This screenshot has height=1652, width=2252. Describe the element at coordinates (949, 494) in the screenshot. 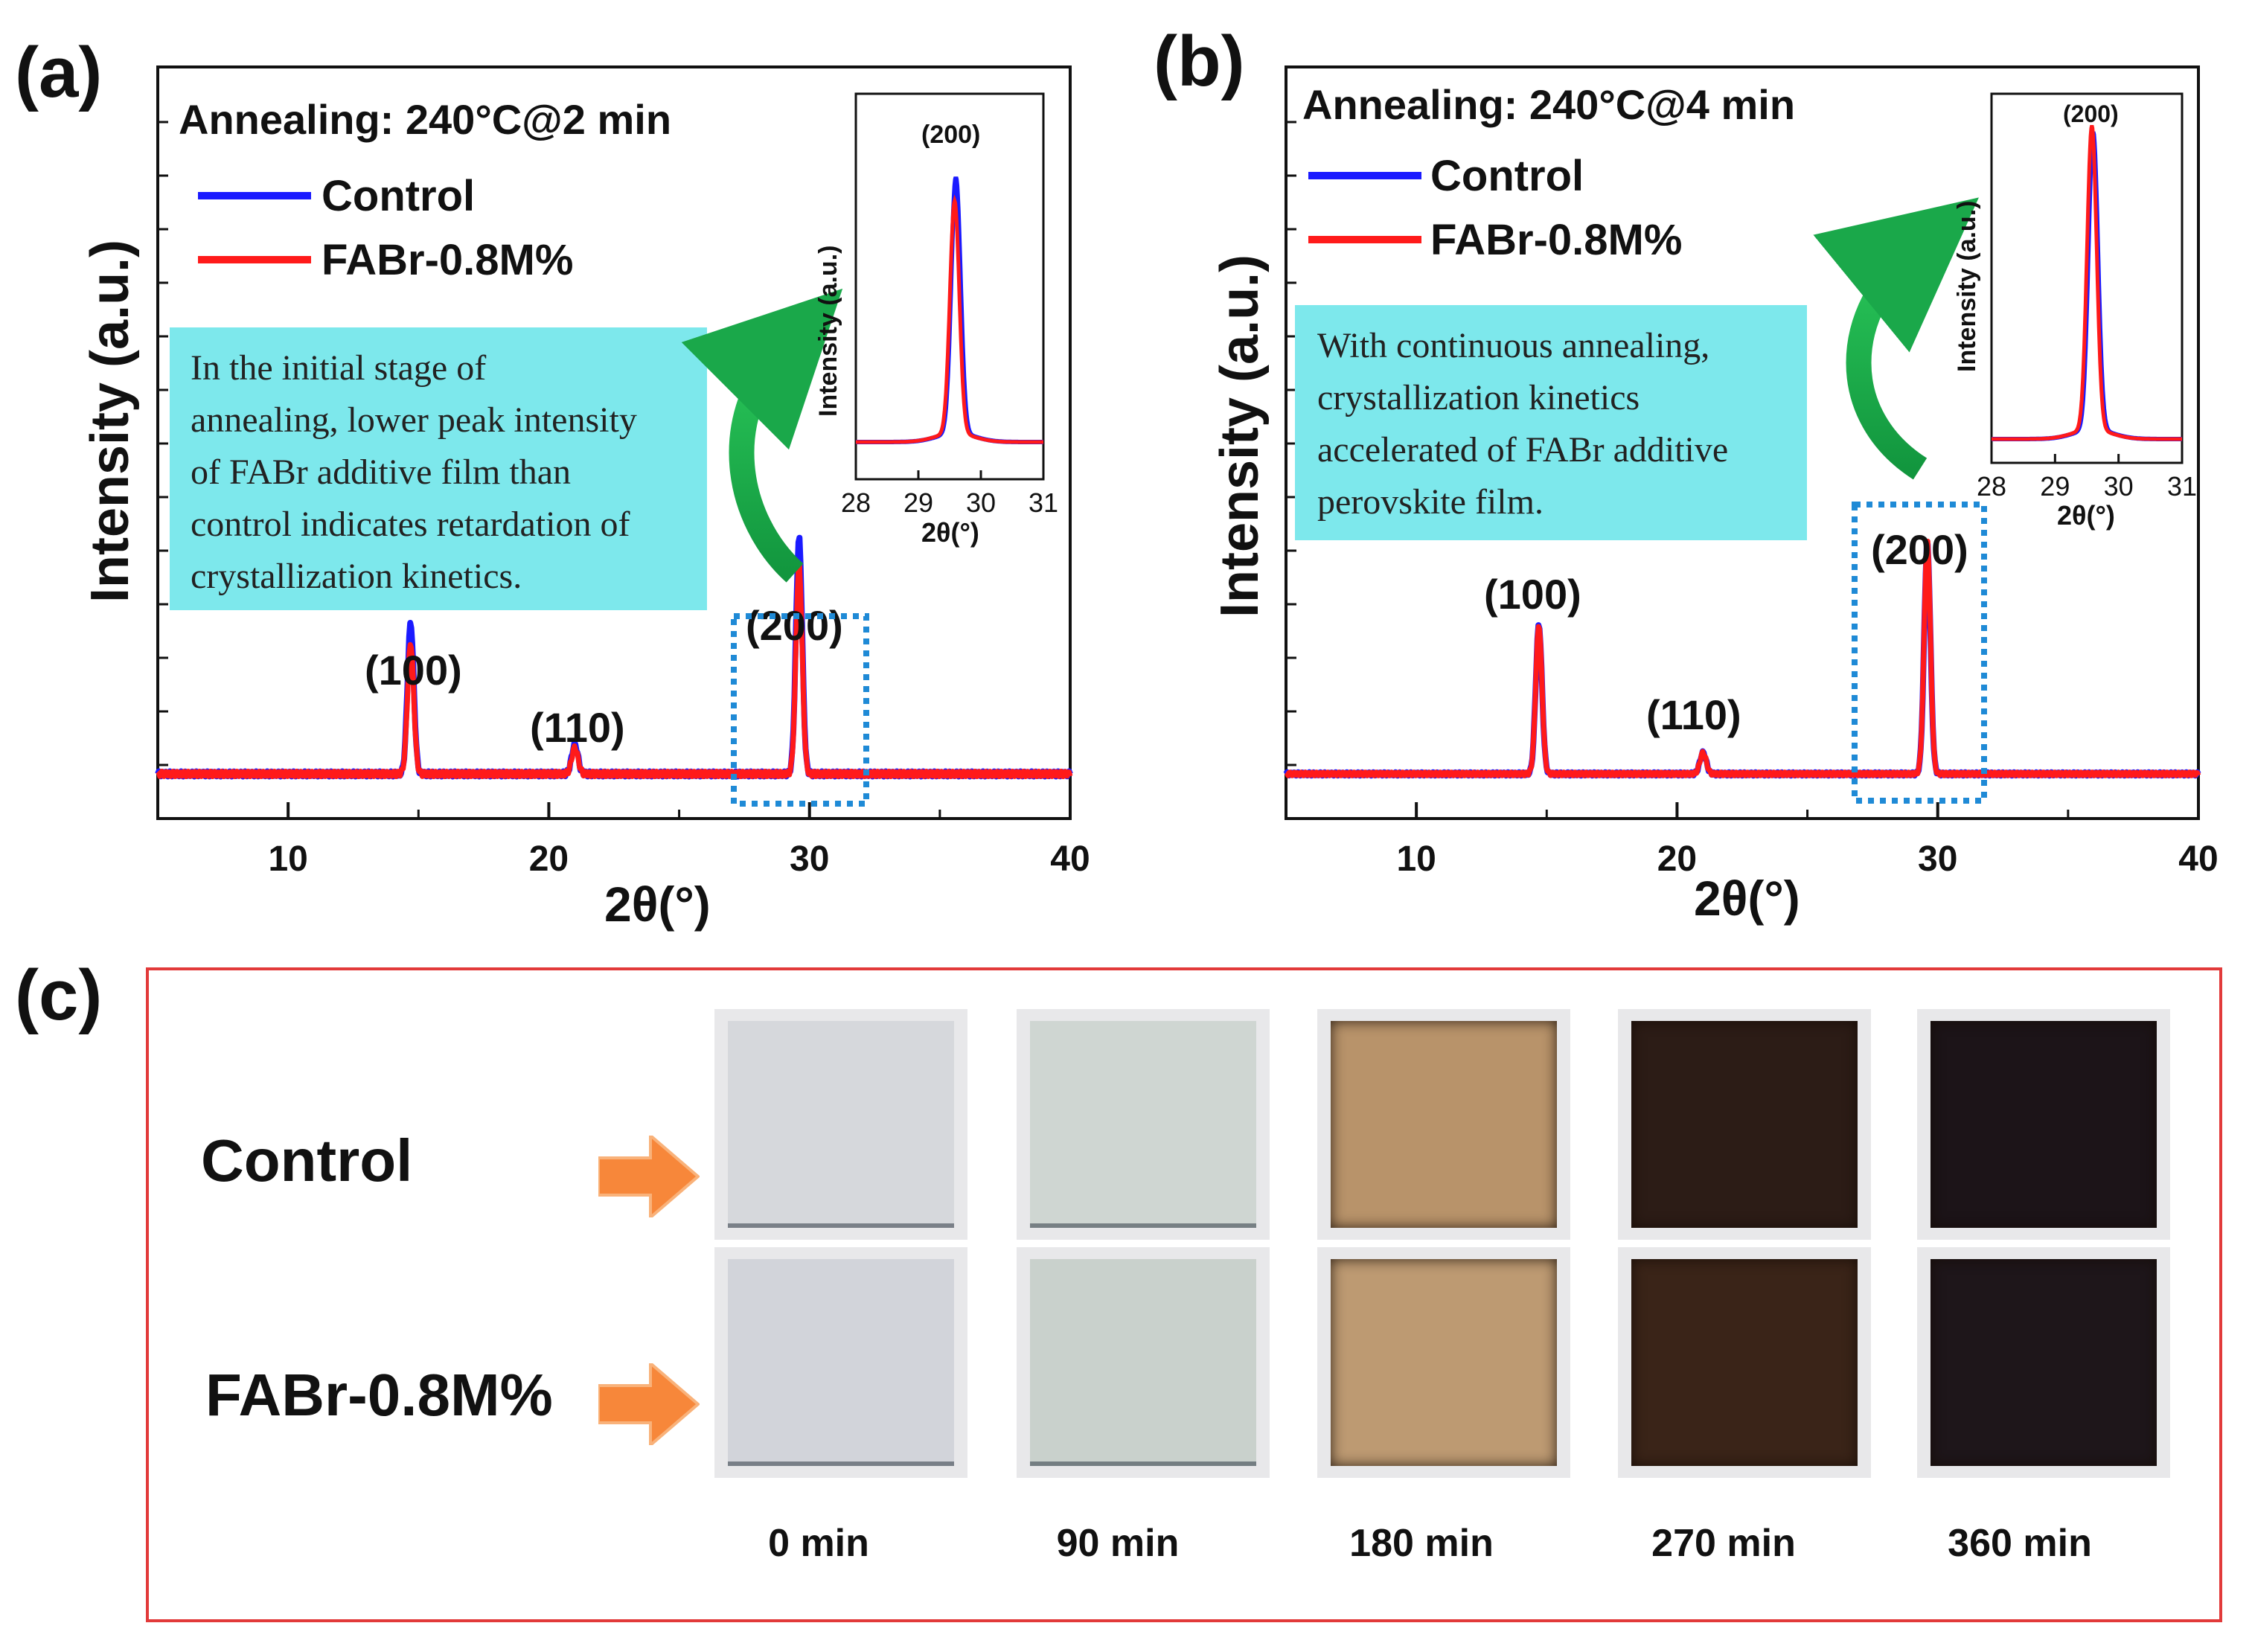

I see `inset-ticks-a: 28 29 30 31` at that location.